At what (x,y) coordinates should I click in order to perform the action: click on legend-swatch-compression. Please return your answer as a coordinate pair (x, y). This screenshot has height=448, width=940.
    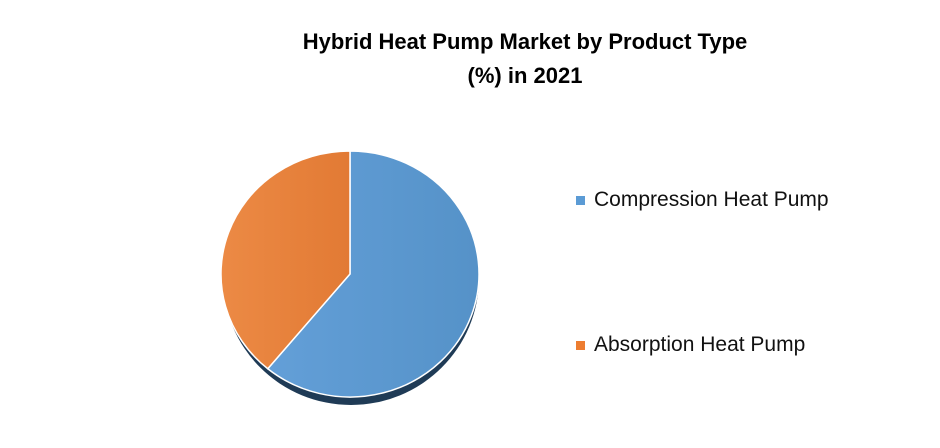
    Looking at the image, I should click on (580, 200).